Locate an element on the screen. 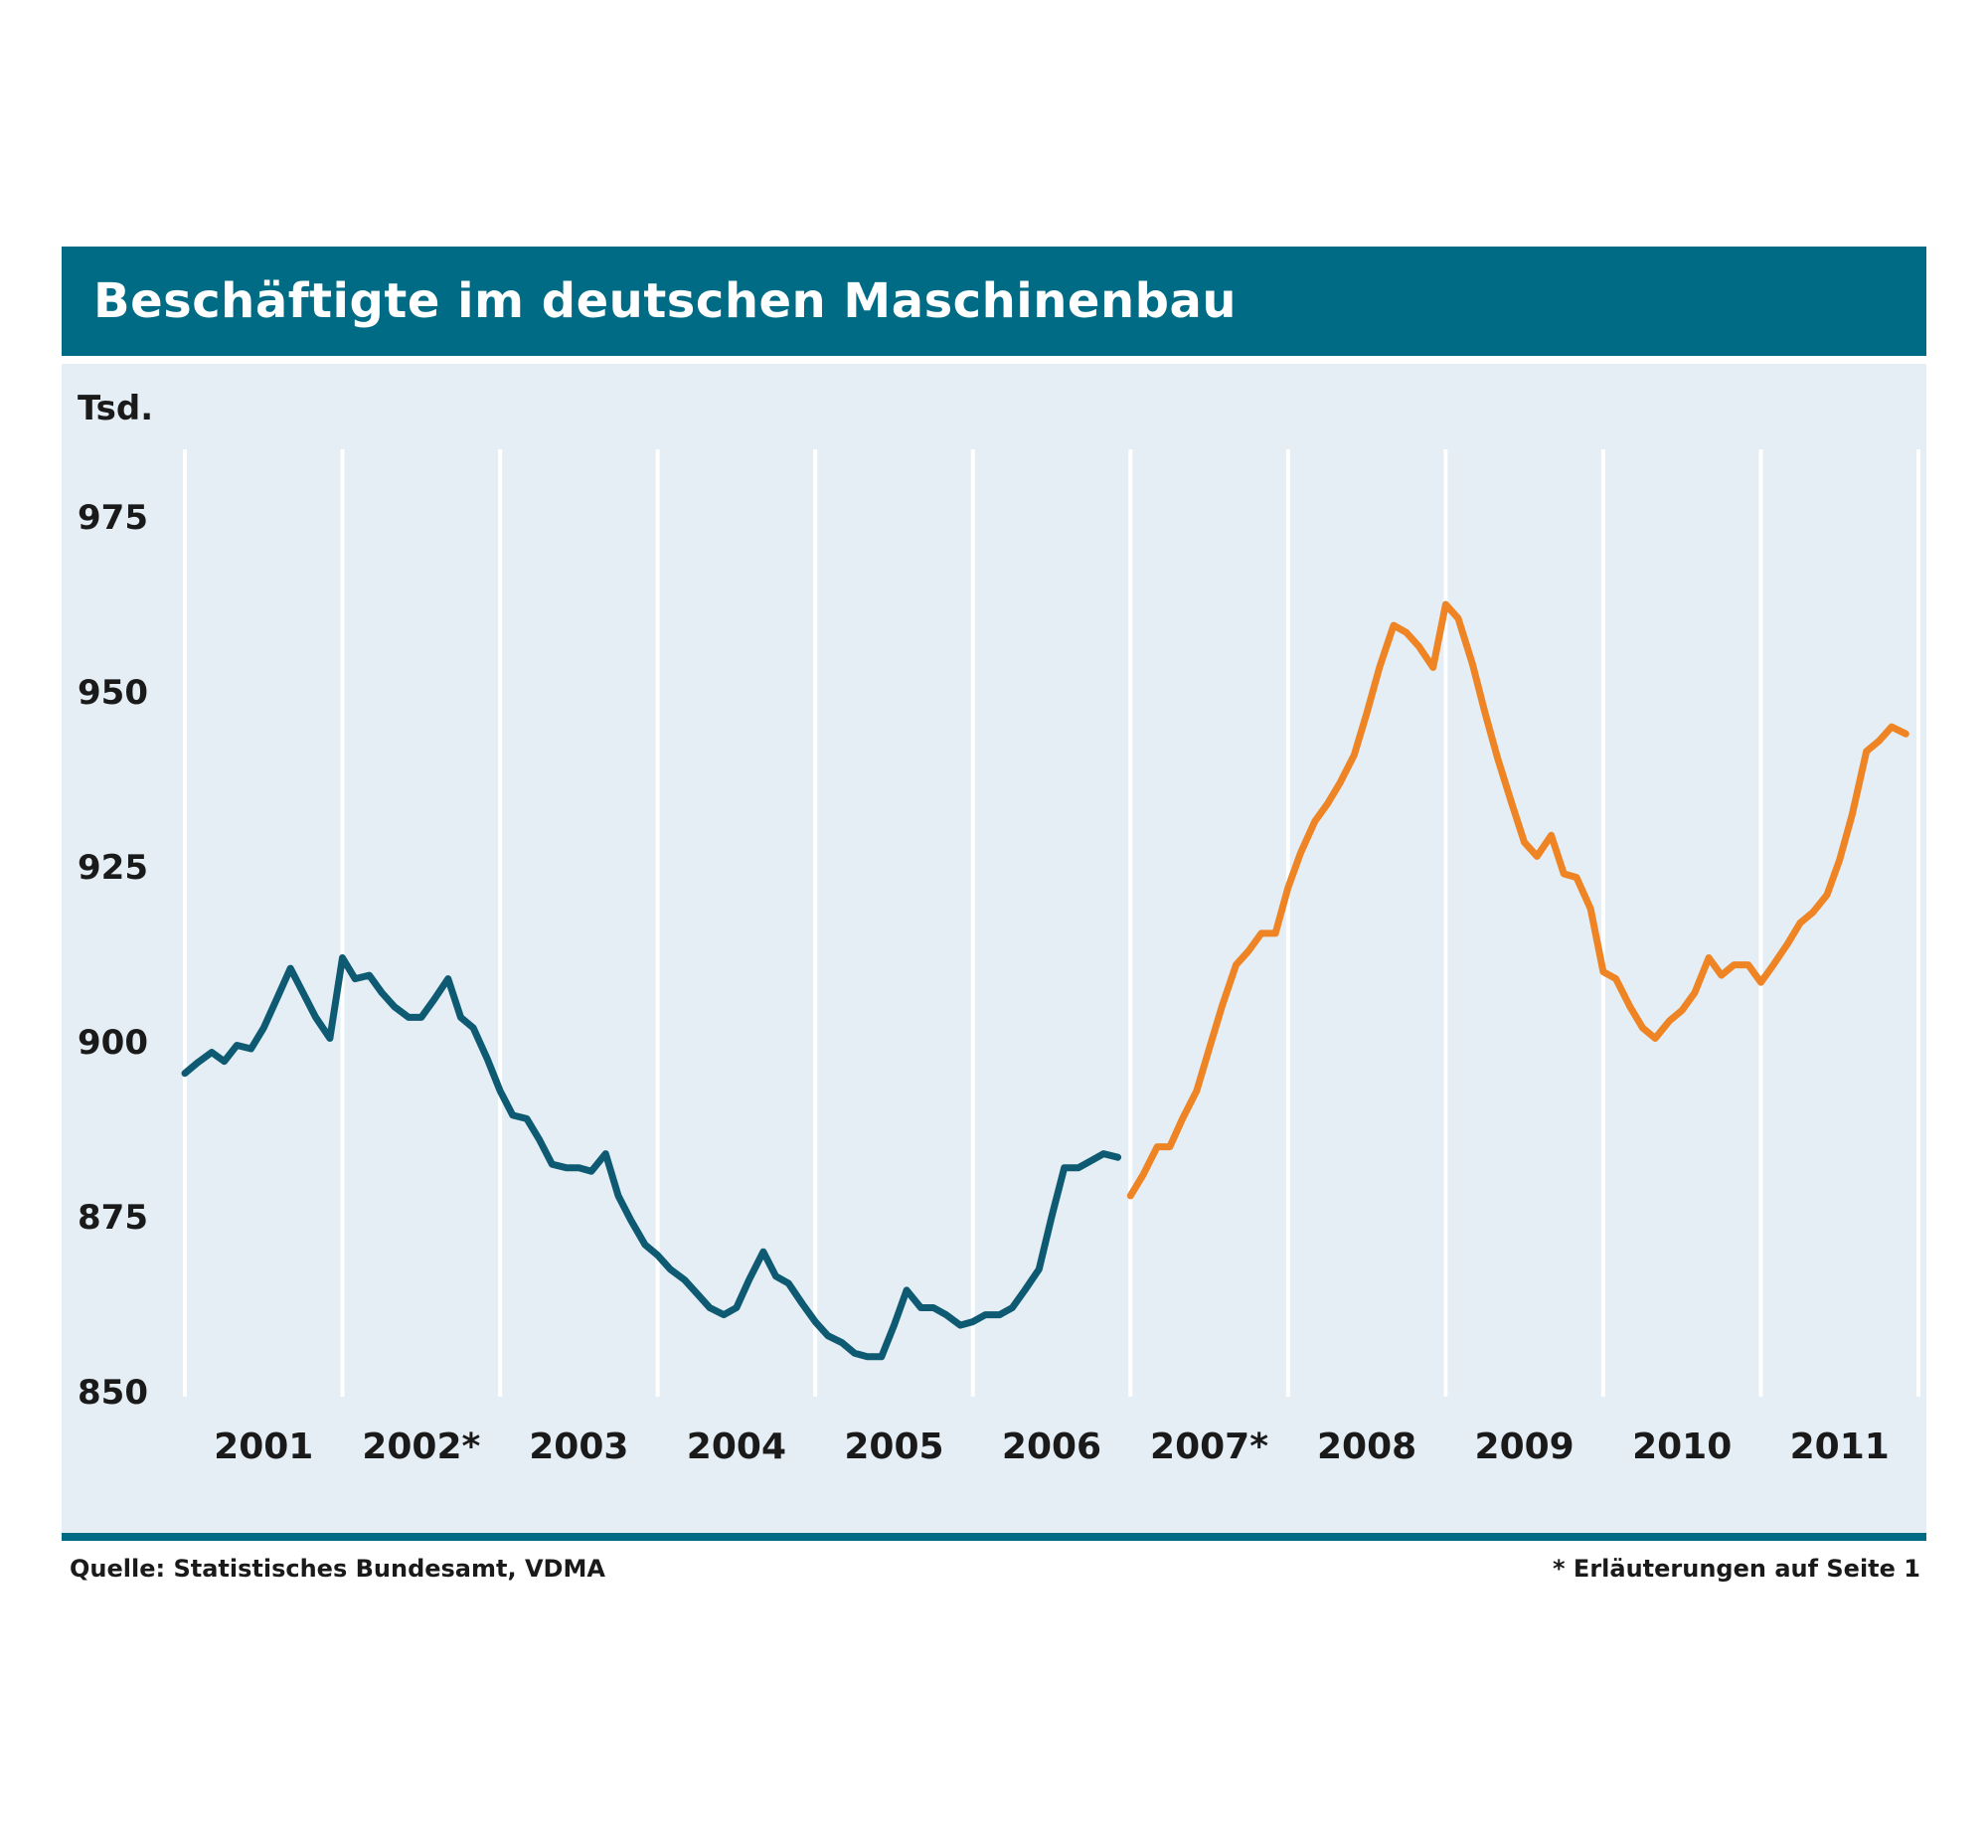  x-tick-label: 2004 is located at coordinates (736, 1447).